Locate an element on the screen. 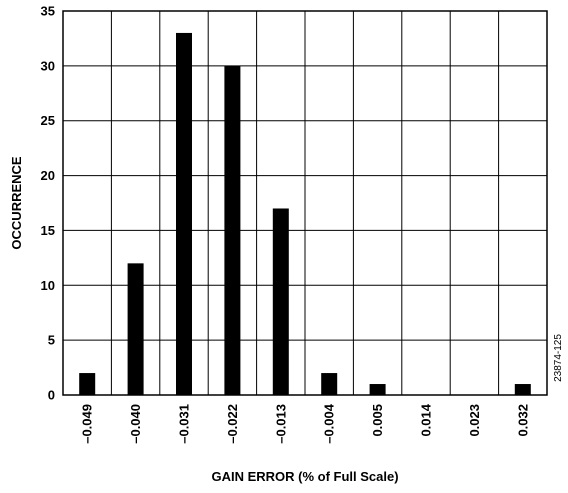 The image size is (568, 493). y-axis-label: OCCURRENCE is located at coordinates (16, 203).